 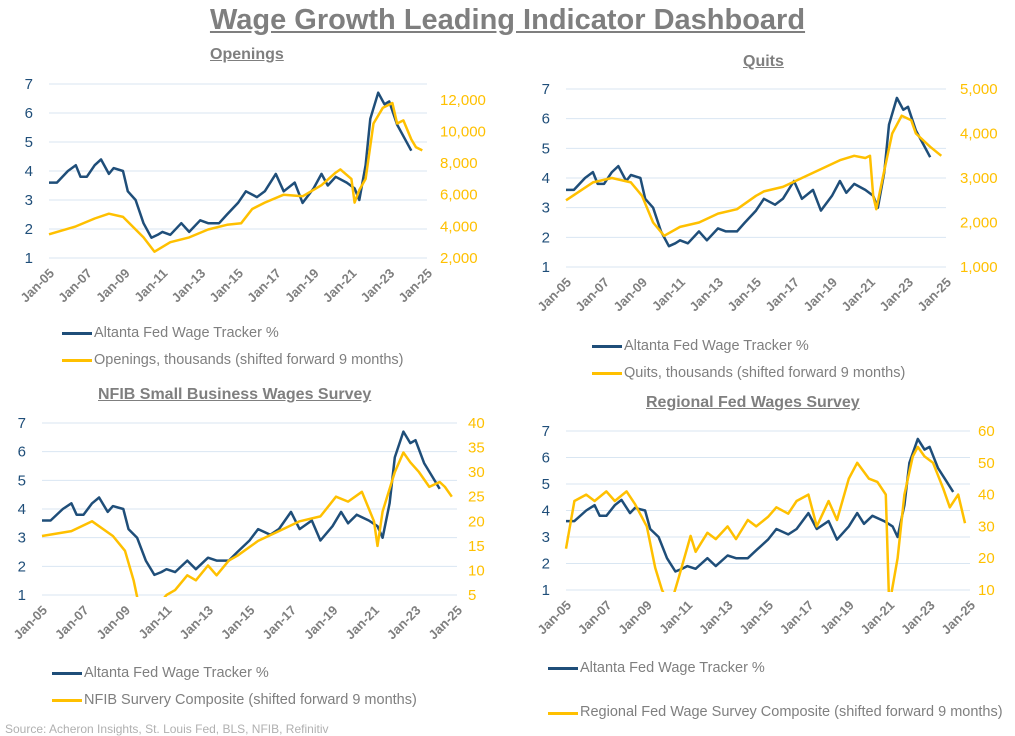 I want to click on chart-title-quits: Quits, so click(x=763, y=61).